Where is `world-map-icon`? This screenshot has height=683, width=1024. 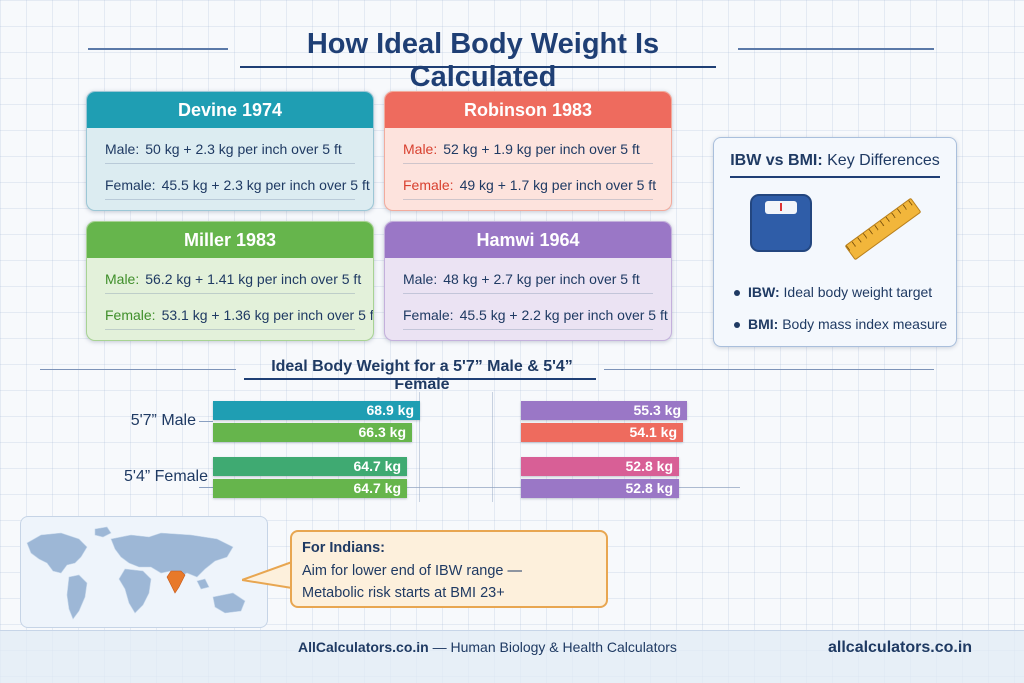 world-map-icon is located at coordinates (136, 573).